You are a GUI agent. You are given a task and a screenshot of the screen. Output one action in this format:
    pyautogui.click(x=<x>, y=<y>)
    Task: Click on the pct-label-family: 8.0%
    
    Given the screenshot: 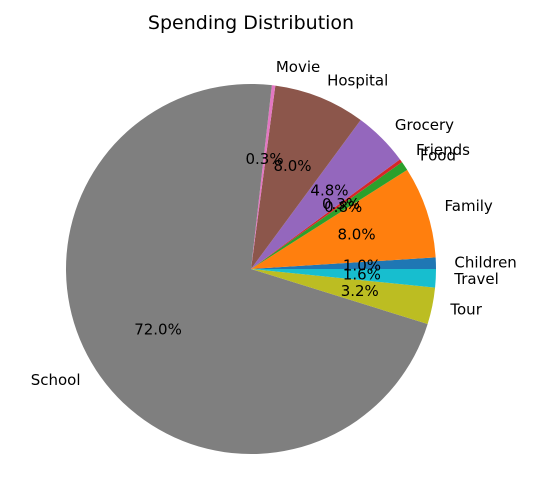 What is the action you would take?
    pyautogui.click(x=357, y=235)
    